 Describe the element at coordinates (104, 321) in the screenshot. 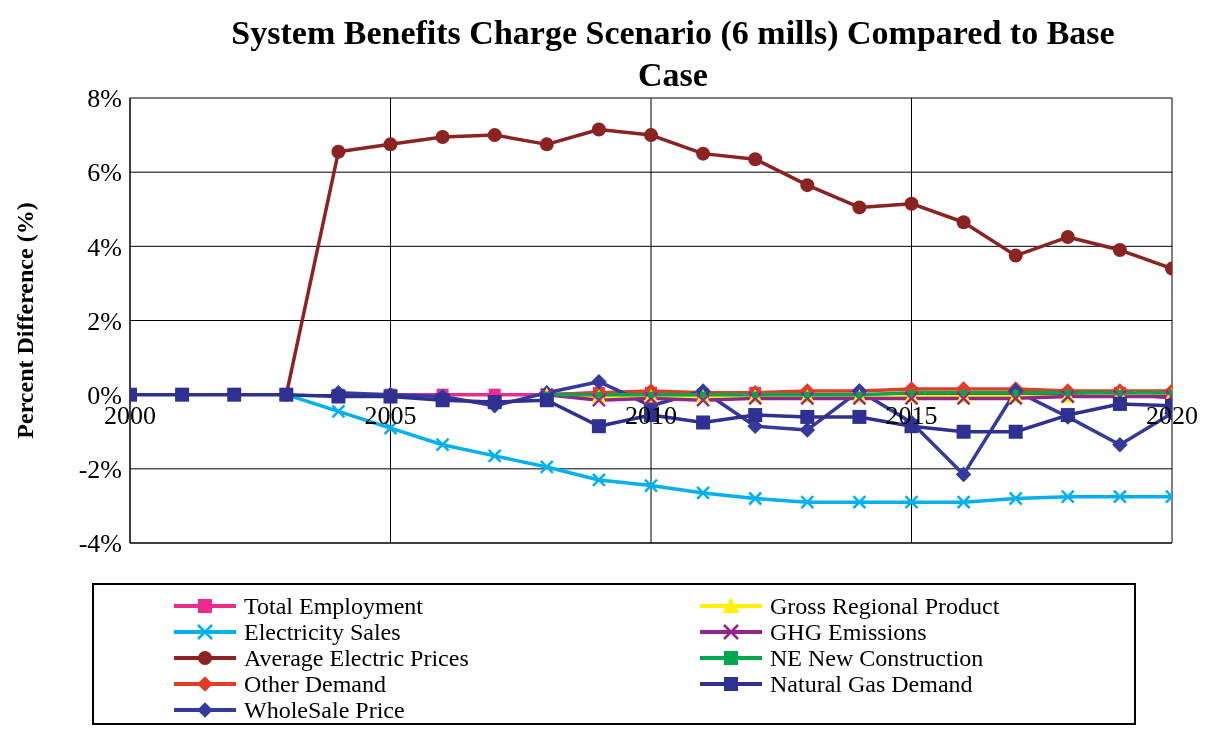

I see `y-tick-label: 2%` at that location.